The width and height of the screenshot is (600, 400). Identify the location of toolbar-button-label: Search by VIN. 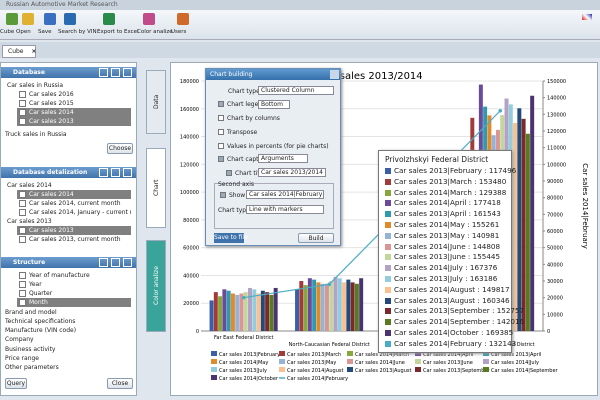
(77, 32).